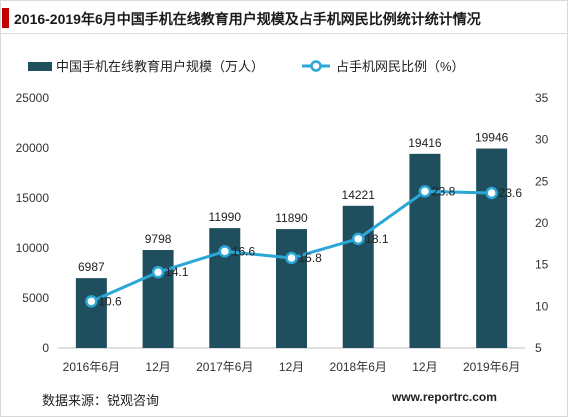 This screenshot has height=417, width=568. I want to click on legend-bar-swatch, so click(40, 66).